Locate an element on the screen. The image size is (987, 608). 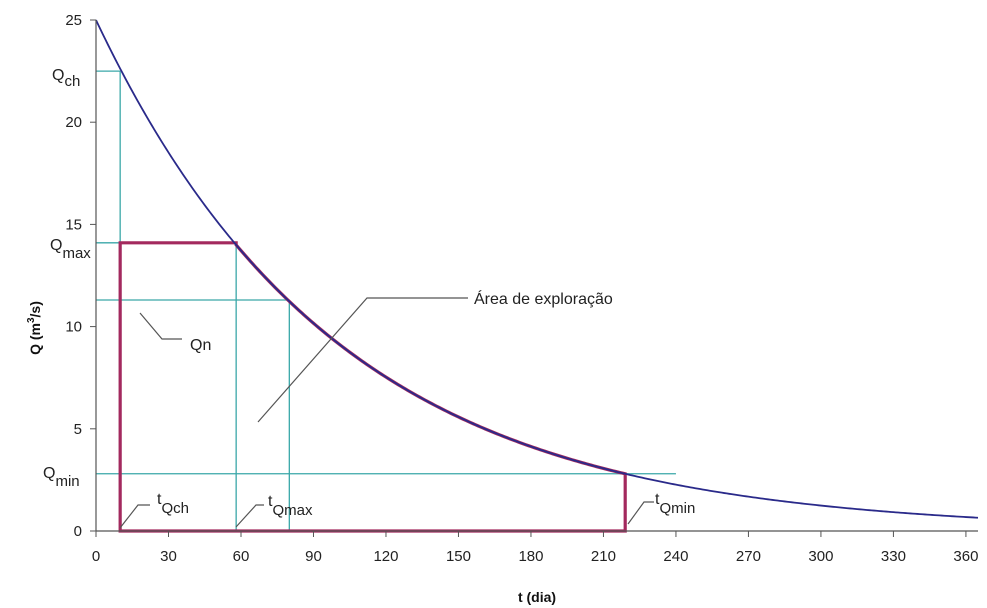
exploration-area-leader-line is located at coordinates (362, 360).